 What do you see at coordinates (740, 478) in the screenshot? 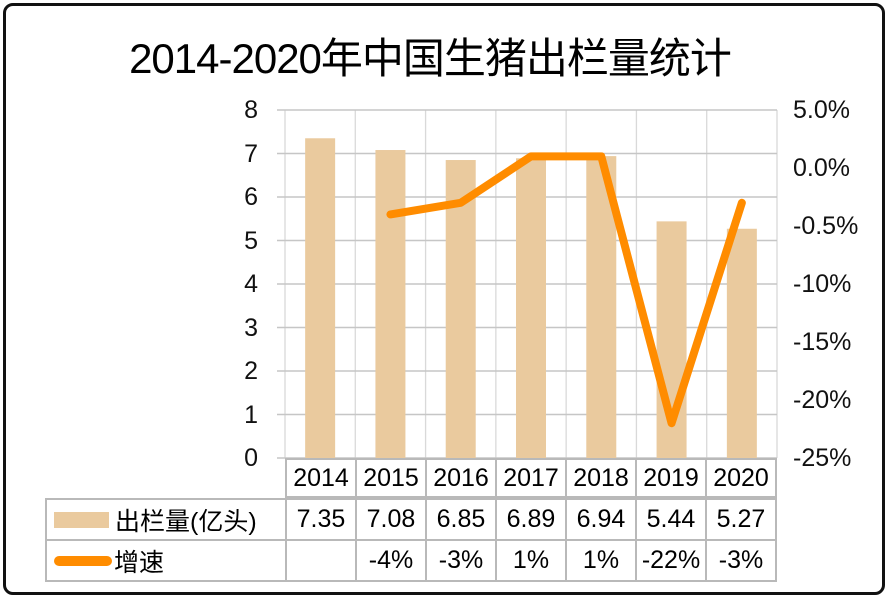
I see `year-header-cell-2020: 2020` at bounding box center [740, 478].